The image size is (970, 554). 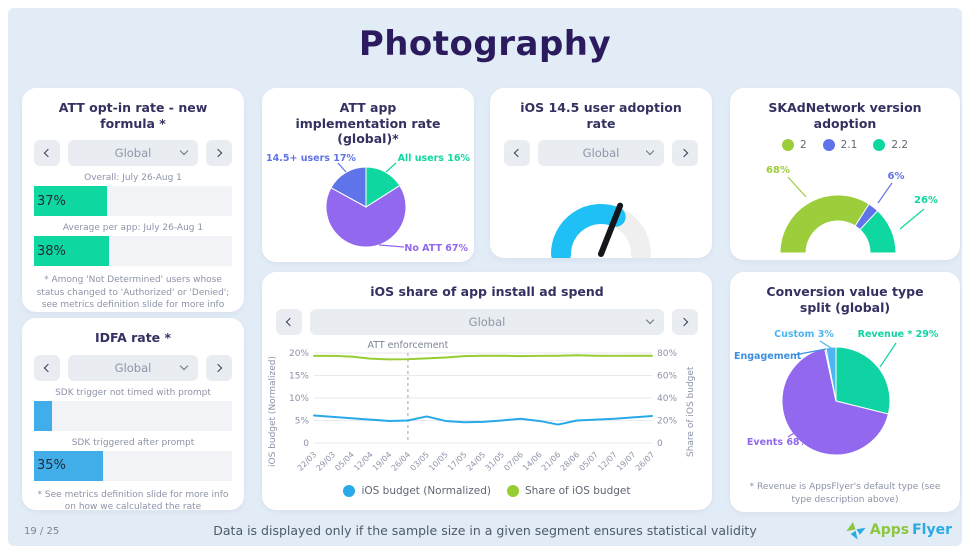 I want to click on svg-text: 28/06, so click(x=570, y=461).